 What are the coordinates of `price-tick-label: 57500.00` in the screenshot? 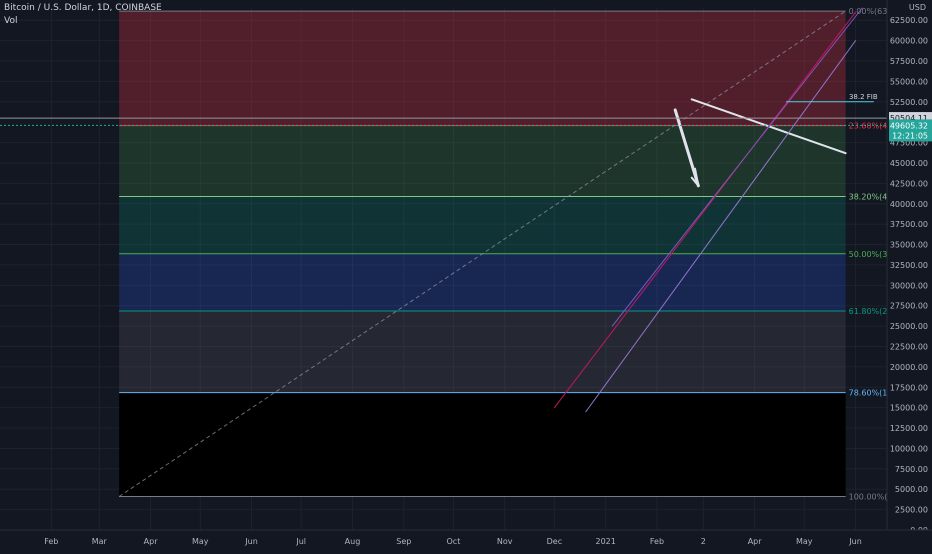 It's located at (909, 61).